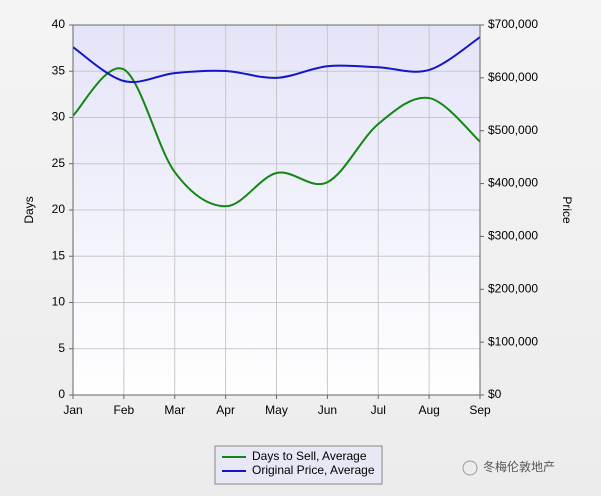  What do you see at coordinates (72, 410) in the screenshot?
I see `x-tick-label: Jan` at bounding box center [72, 410].